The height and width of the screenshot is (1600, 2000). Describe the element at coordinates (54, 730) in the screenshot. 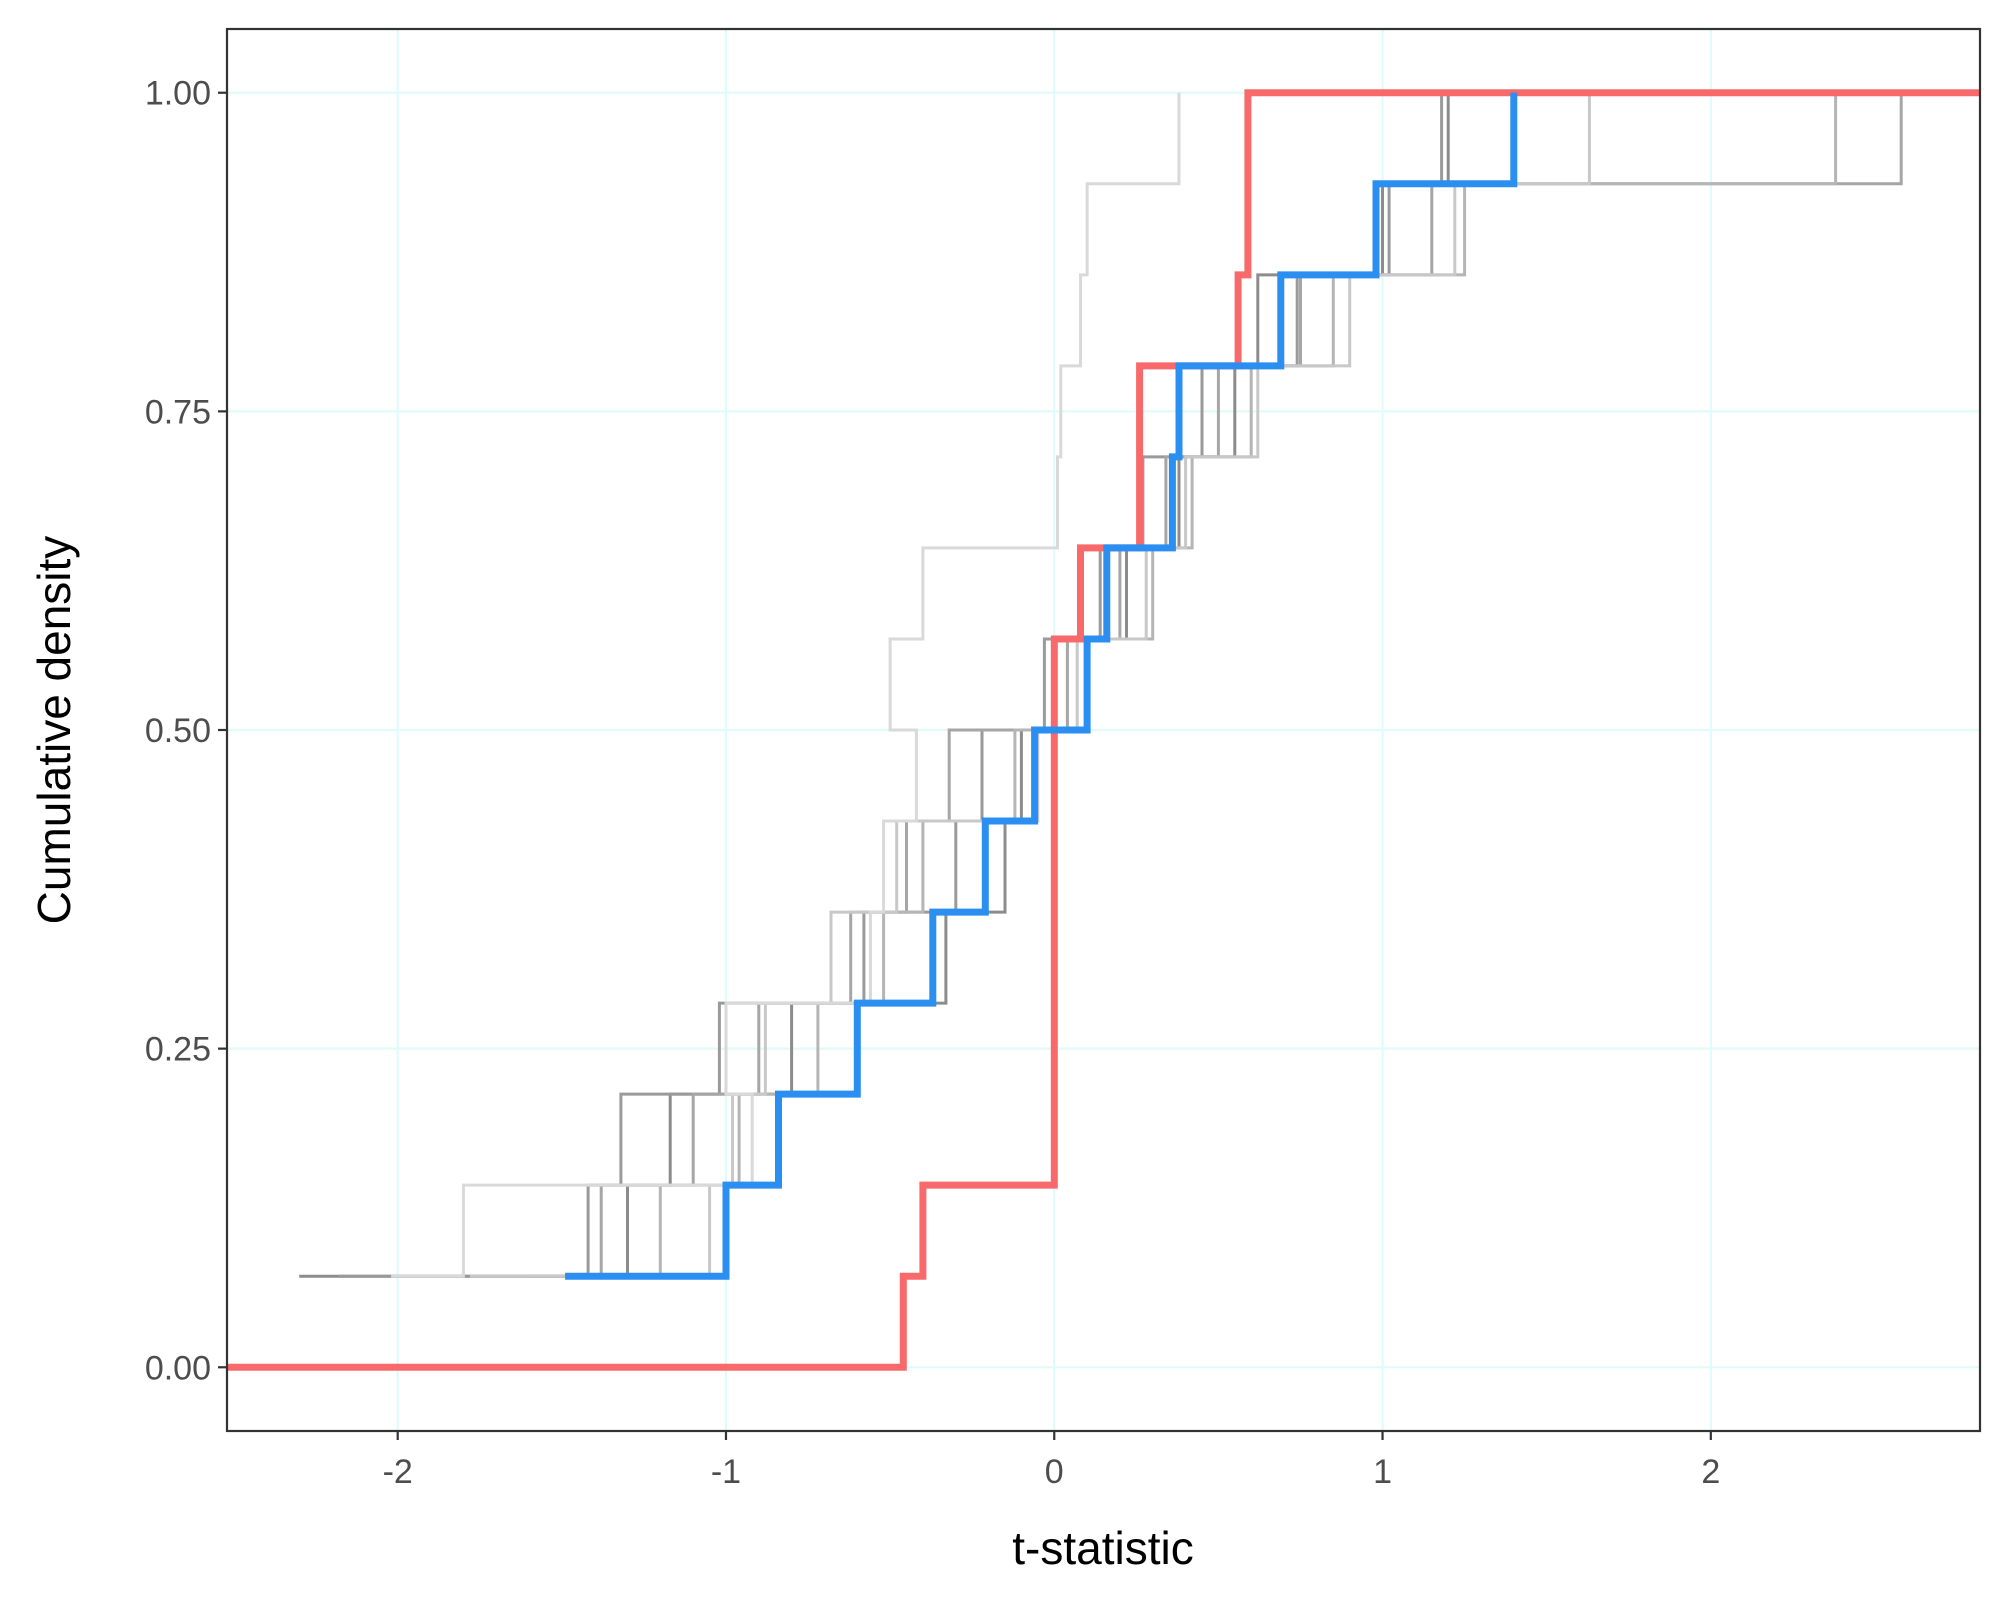

I see `y-axis-title: Cumulative density` at that location.